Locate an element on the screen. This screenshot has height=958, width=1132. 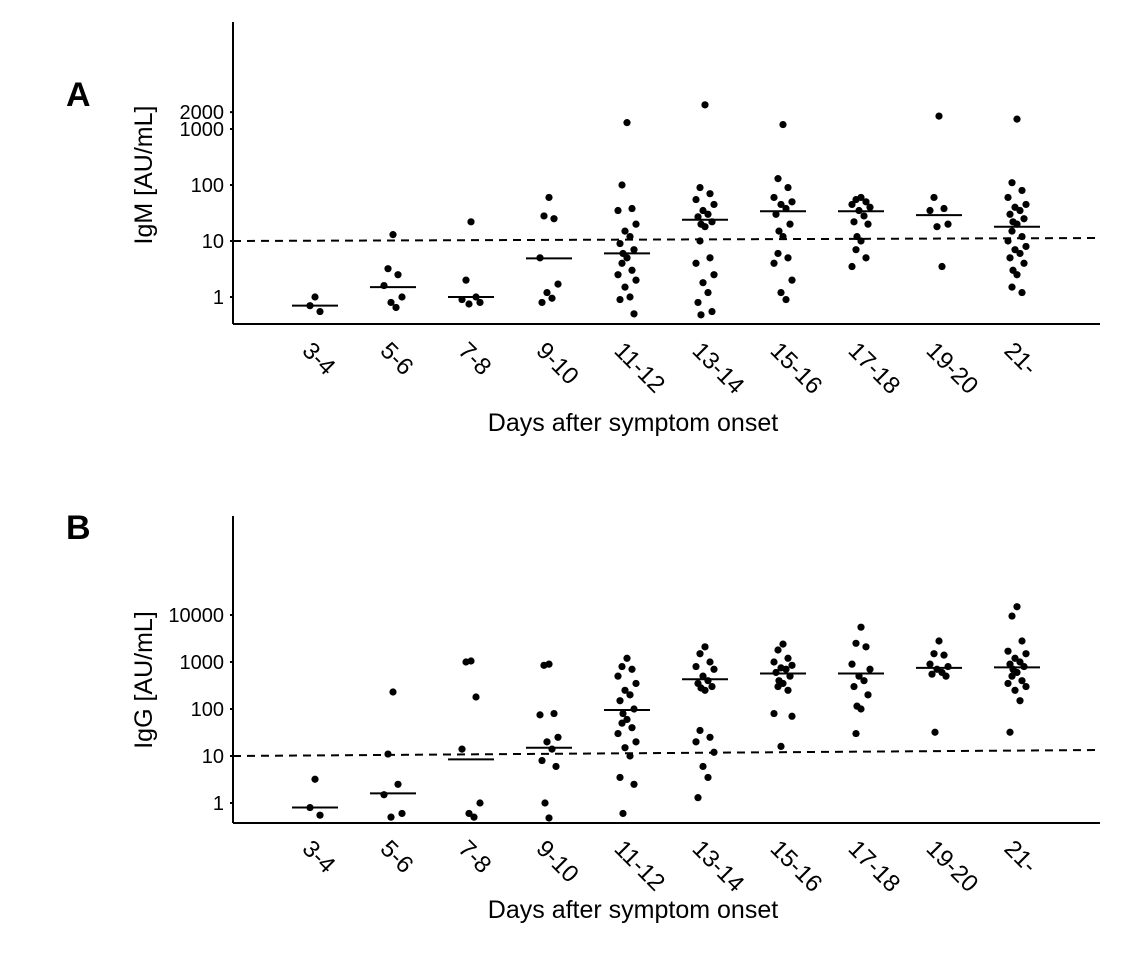
x-tick-label: 15-16 is located at coordinates (796, 866).